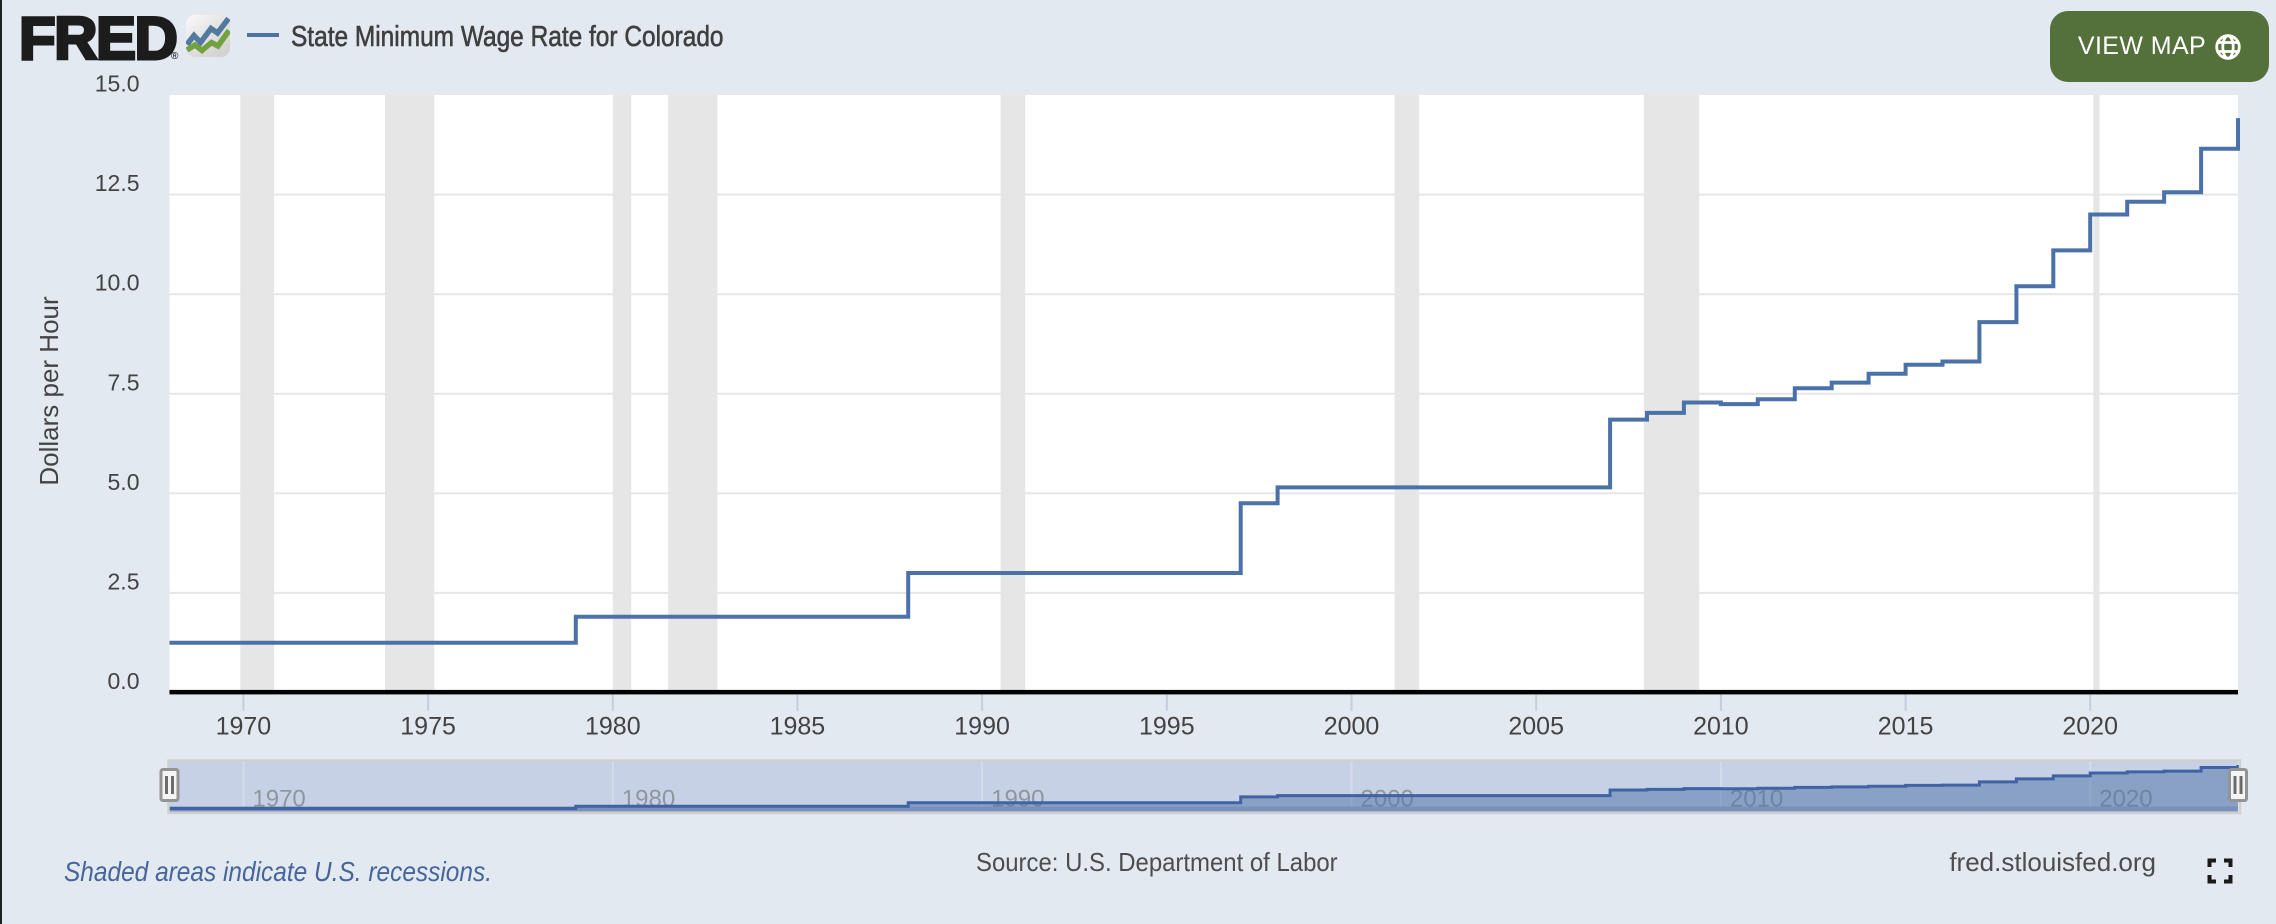 The width and height of the screenshot is (2276, 924). I want to click on svg-text: 10.0, so click(117, 283).